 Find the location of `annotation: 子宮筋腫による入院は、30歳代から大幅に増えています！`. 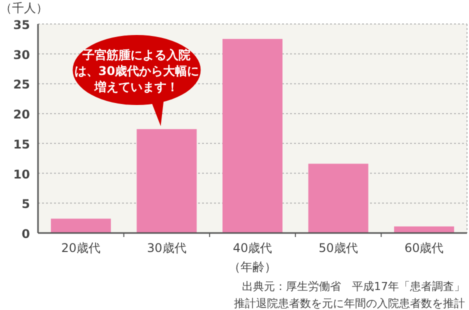

annotation: 子宮筋腫による入院は、30歳代から大幅に増えています！ is located at coordinates (137, 71).